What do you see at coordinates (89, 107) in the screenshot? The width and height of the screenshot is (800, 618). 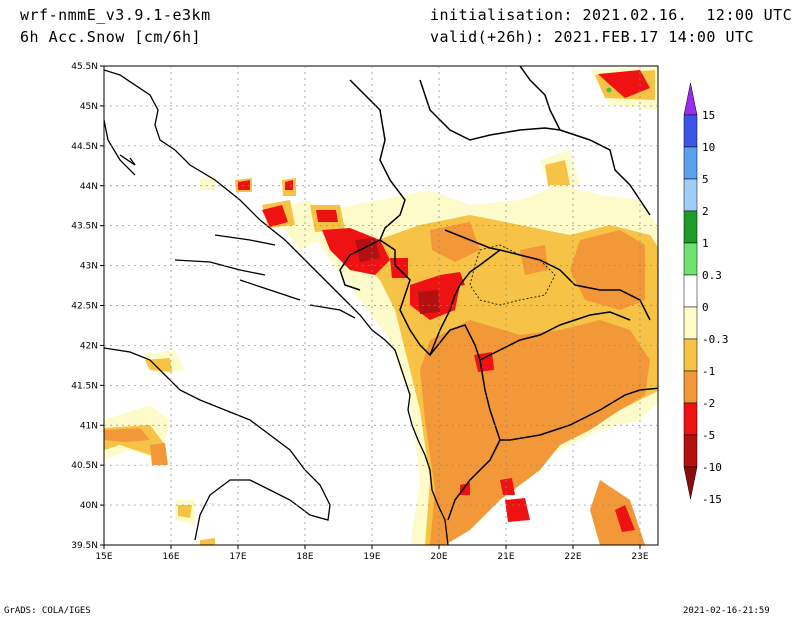 I see `lat-tick-label: 45N` at bounding box center [89, 107].